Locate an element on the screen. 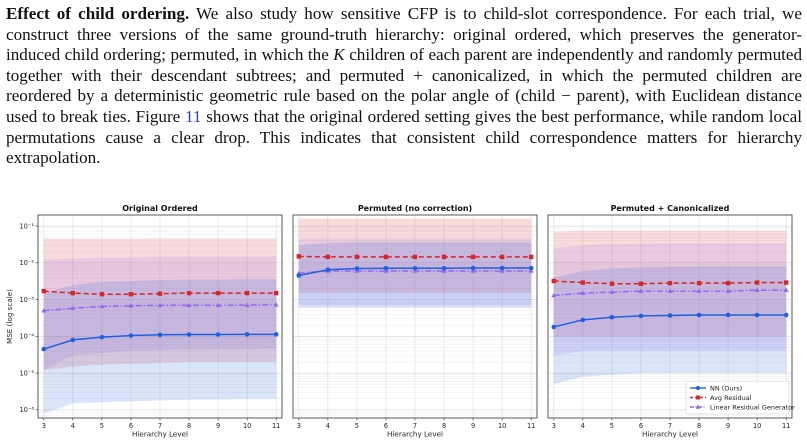 The height and width of the screenshot is (442, 807). x-tick-label: 3 is located at coordinates (299, 426).